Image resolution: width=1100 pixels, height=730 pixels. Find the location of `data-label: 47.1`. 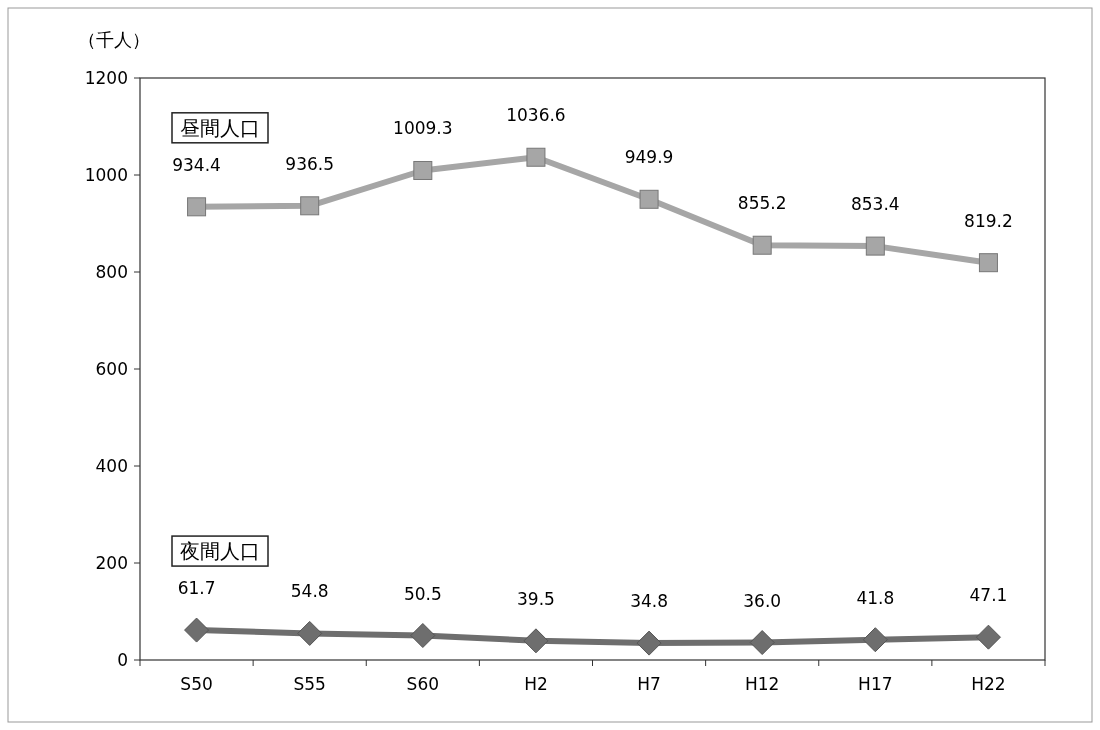

data-label: 47.1 is located at coordinates (988, 595).